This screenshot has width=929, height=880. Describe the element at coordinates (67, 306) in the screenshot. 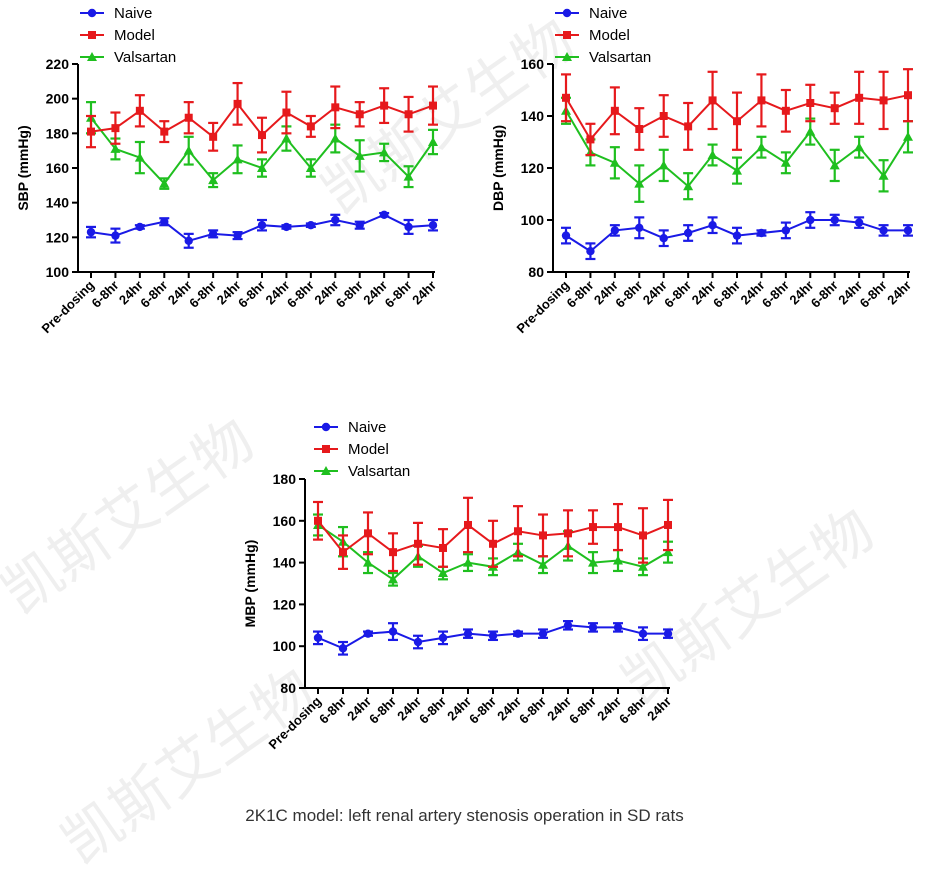

I see `x-tick-label: Pre-dosing` at that location.